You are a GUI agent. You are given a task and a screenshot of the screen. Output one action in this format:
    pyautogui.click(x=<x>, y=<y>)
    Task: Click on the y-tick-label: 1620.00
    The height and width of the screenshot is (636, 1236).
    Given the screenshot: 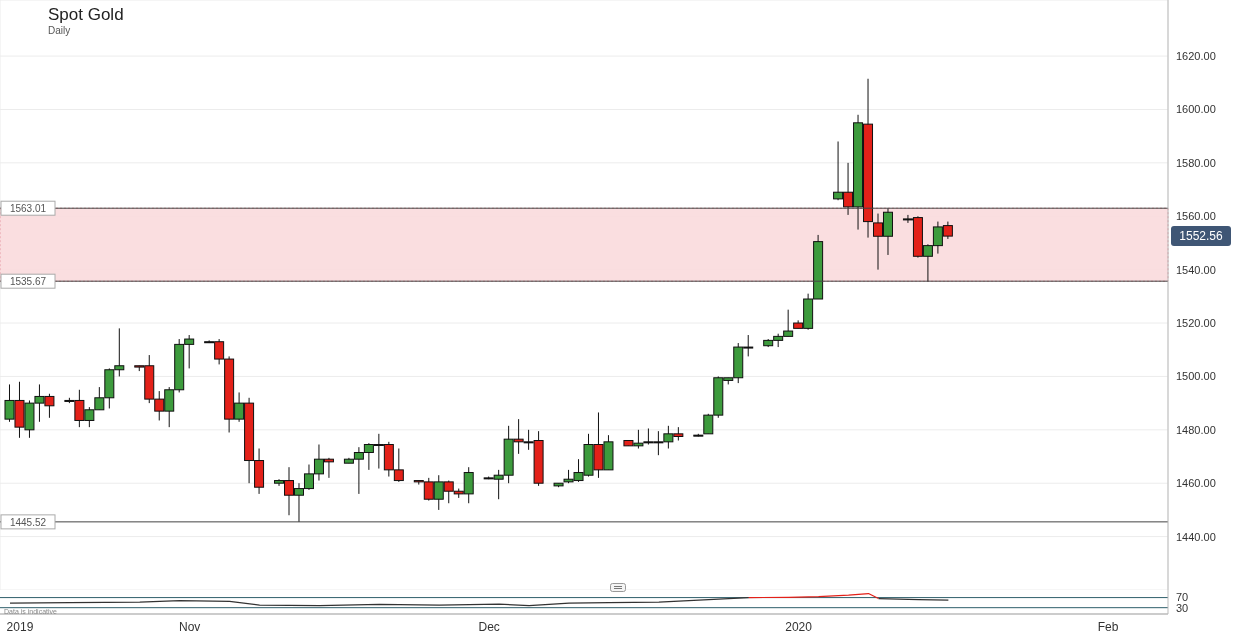 What is the action you would take?
    pyautogui.click(x=1196, y=55)
    